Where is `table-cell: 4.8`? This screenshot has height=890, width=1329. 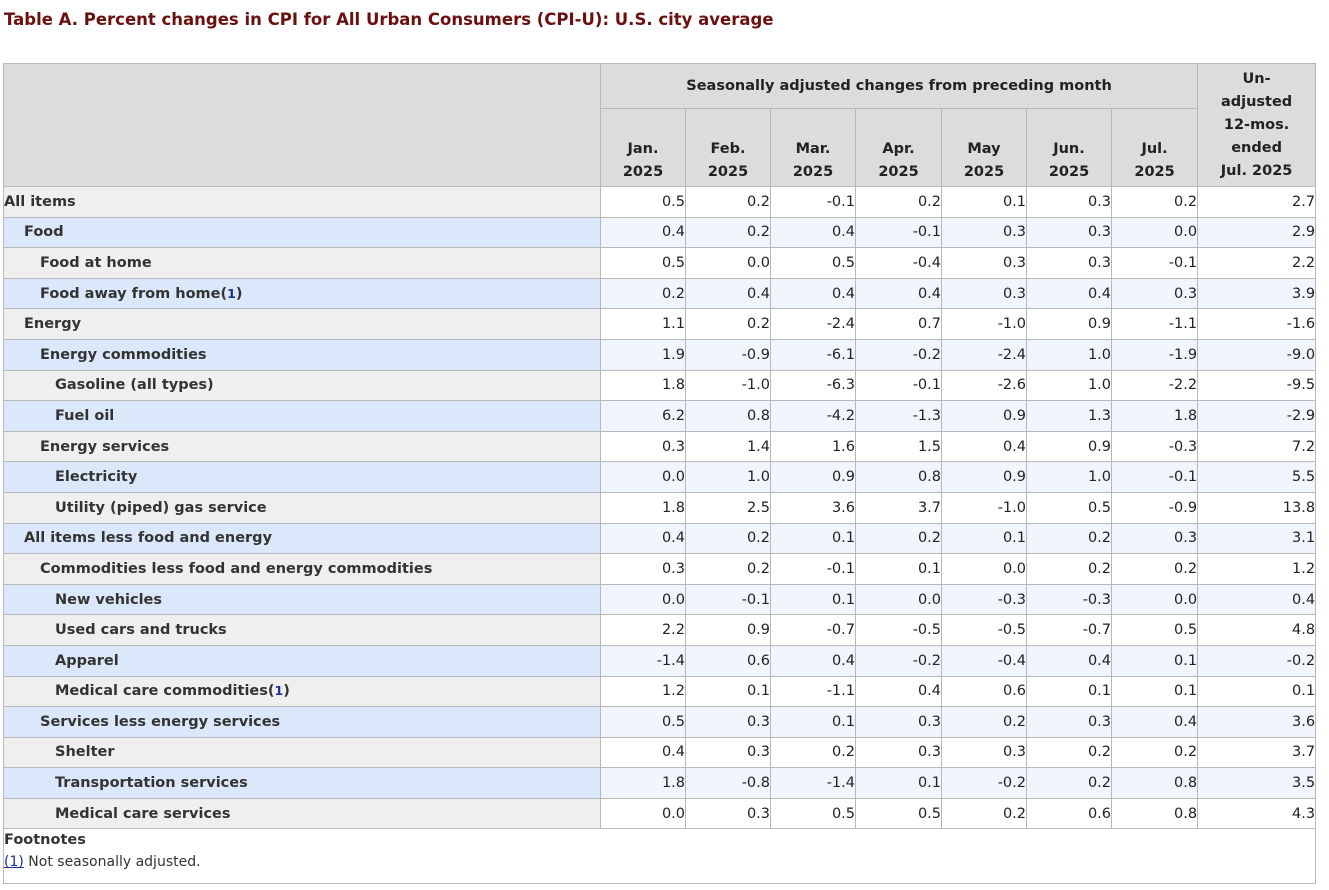 table-cell: 4.8 is located at coordinates (1257, 630).